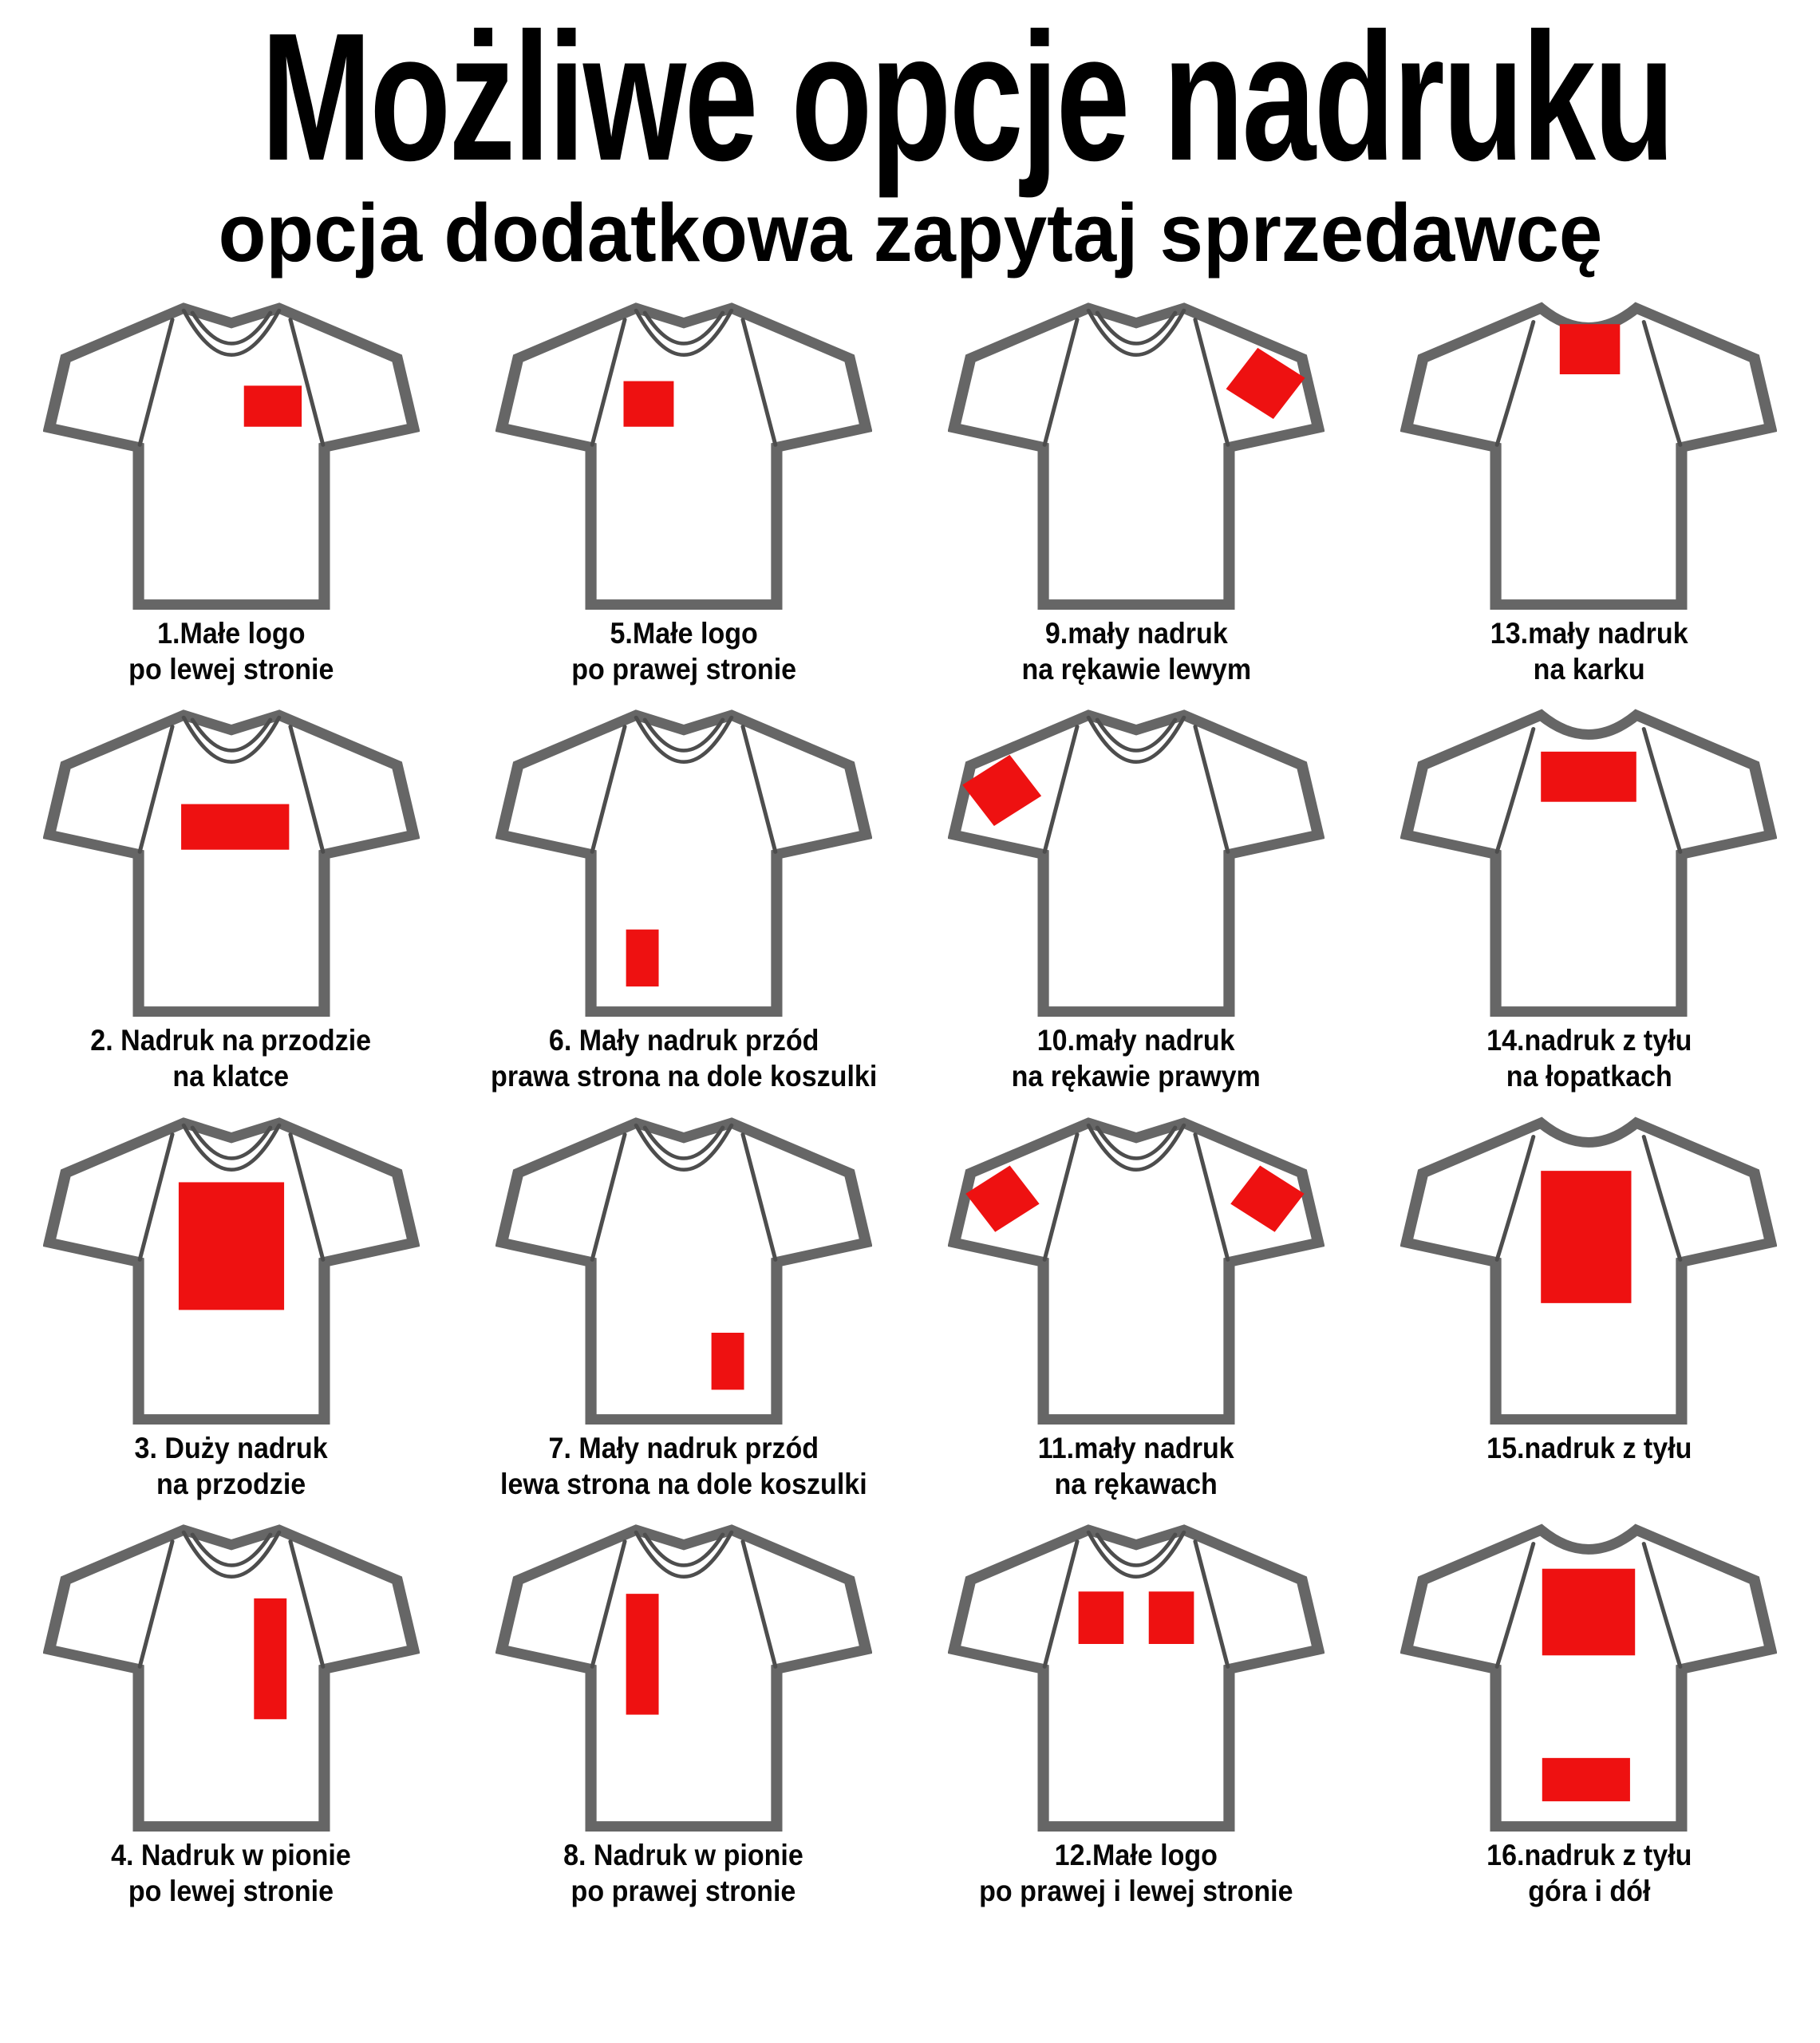 Image resolution: width=1820 pixels, height=2043 pixels. Describe the element at coordinates (1589, 633) in the screenshot. I see `shirt-caption-line1: 13.mały nadruk` at that location.